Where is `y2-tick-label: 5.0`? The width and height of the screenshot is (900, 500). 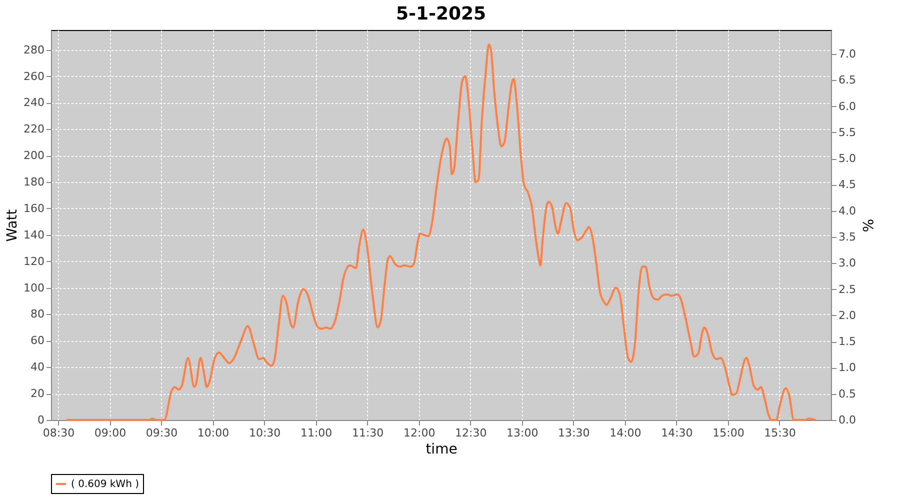 y2-tick-label: 5.0 is located at coordinates (847, 159).